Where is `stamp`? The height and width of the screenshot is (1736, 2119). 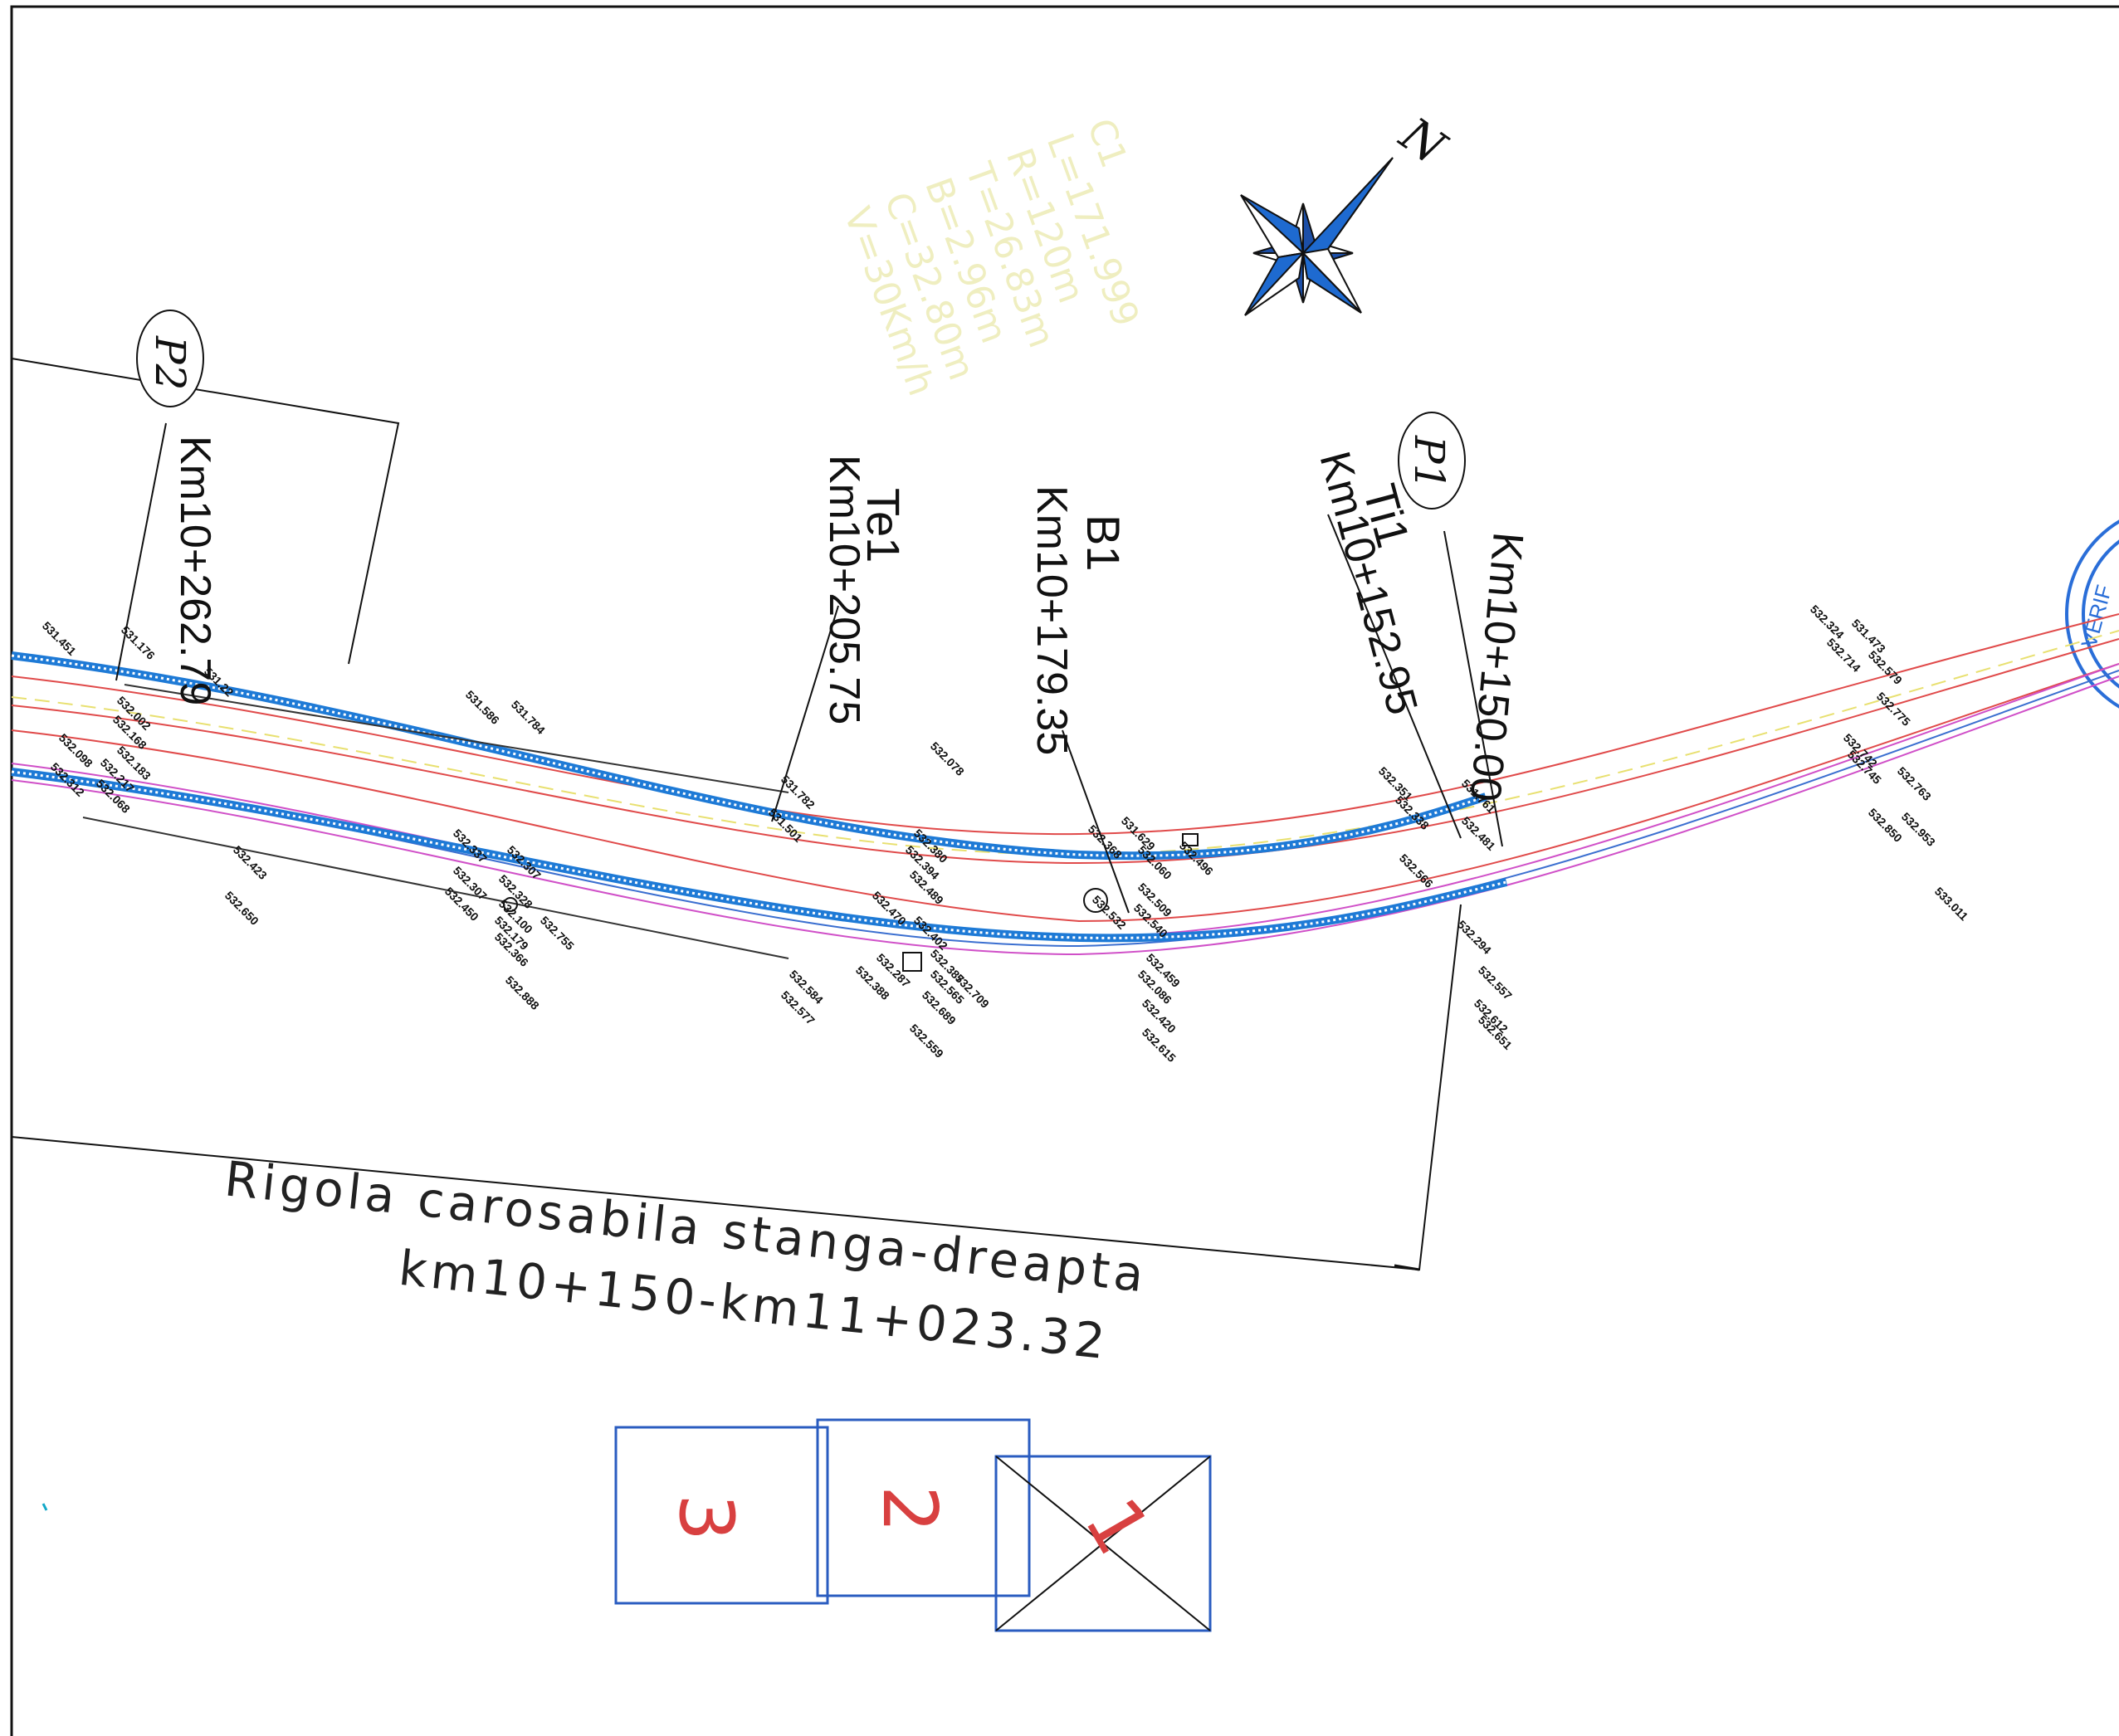
stamp is located at coordinates (2092, 614).